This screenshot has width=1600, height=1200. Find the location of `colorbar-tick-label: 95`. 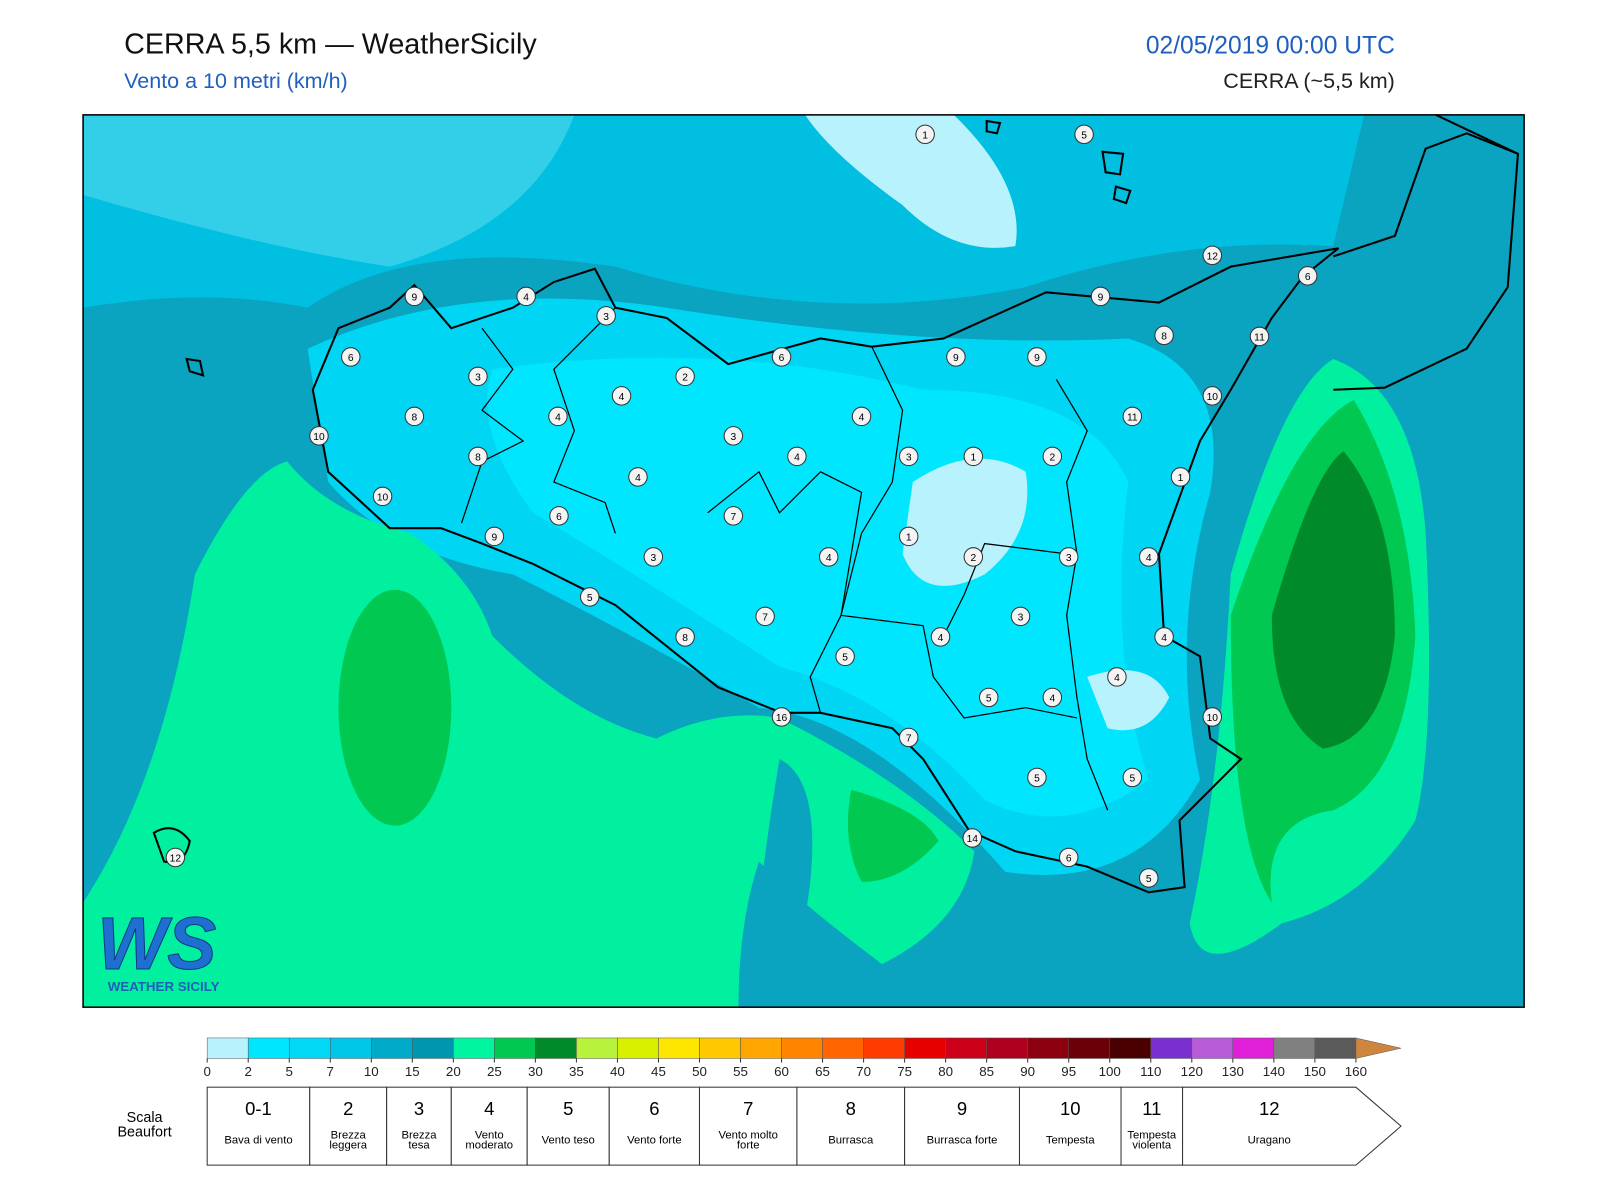

colorbar-tick-label: 95 is located at coordinates (1068, 1071).